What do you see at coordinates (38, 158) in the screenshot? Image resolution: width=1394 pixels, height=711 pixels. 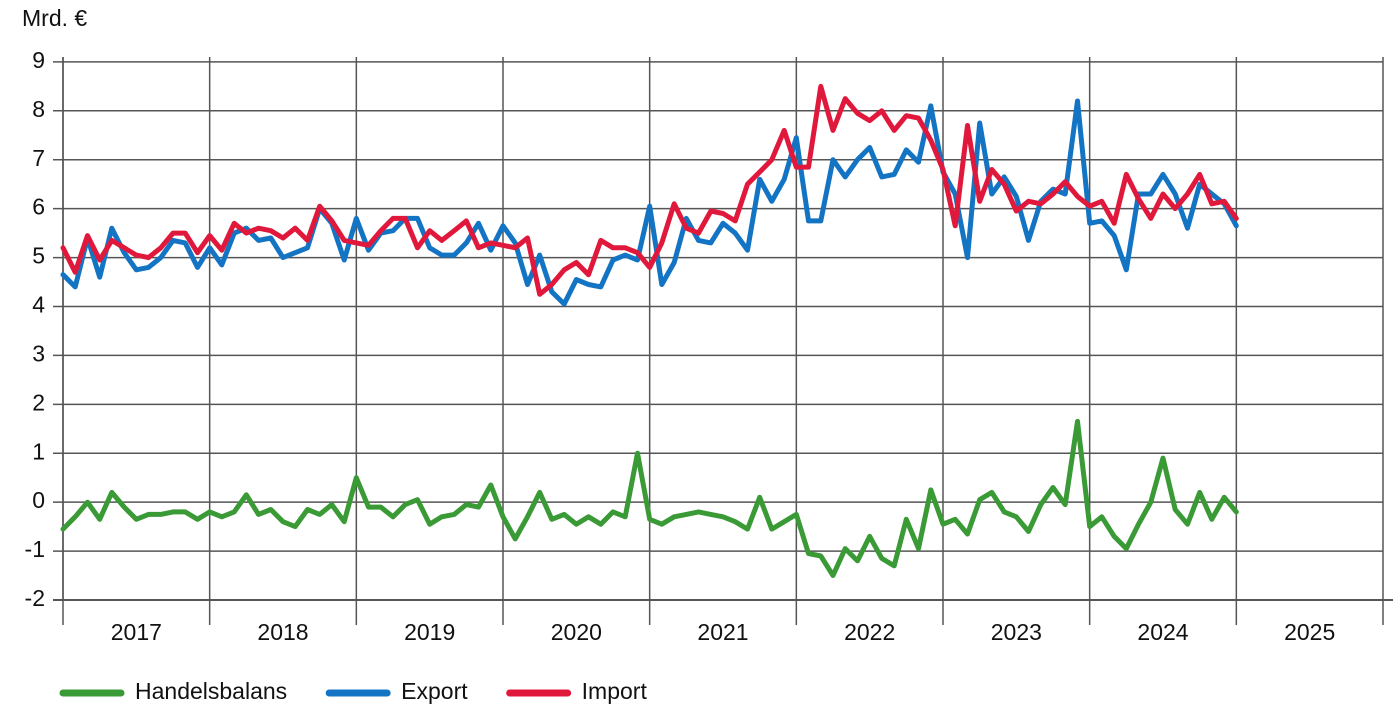 I see `y-tick-label: 7` at bounding box center [38, 158].